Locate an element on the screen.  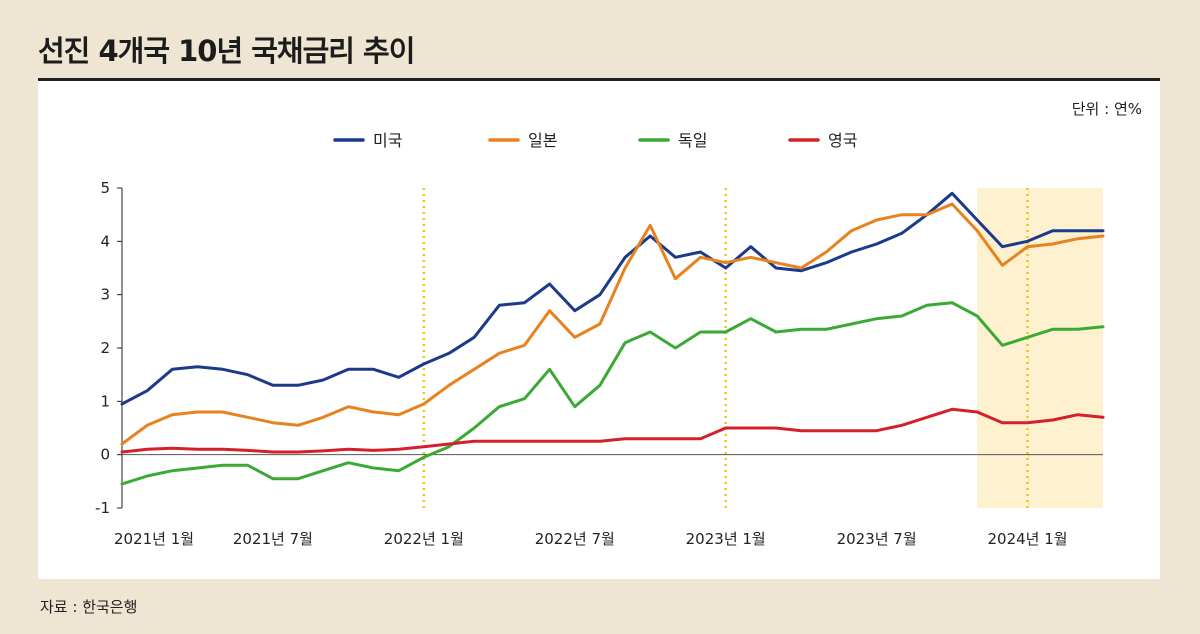
legend-label: 일본 is located at coordinates (542, 140).